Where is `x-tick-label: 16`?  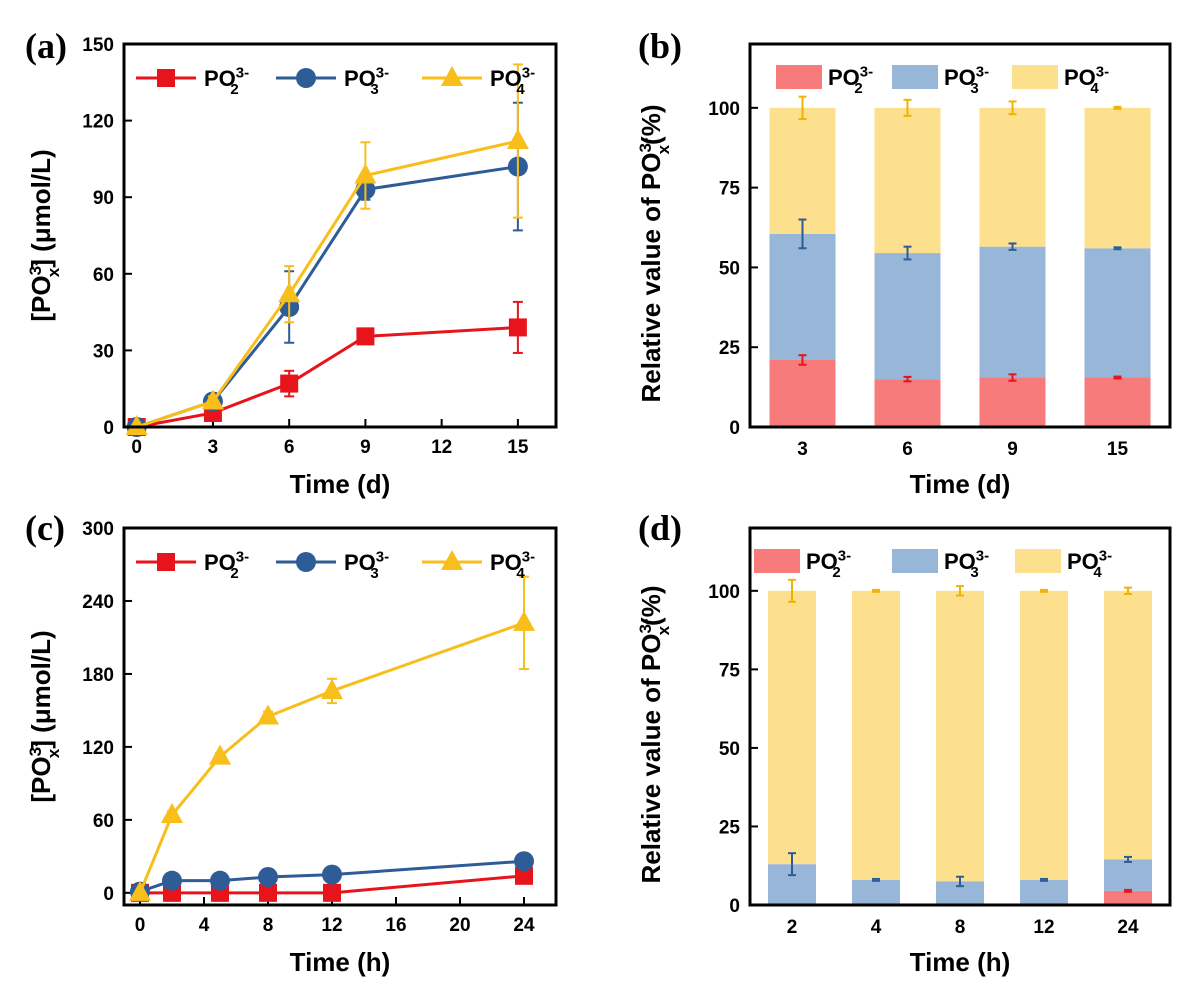
x-tick-label: 16 is located at coordinates (395, 925).